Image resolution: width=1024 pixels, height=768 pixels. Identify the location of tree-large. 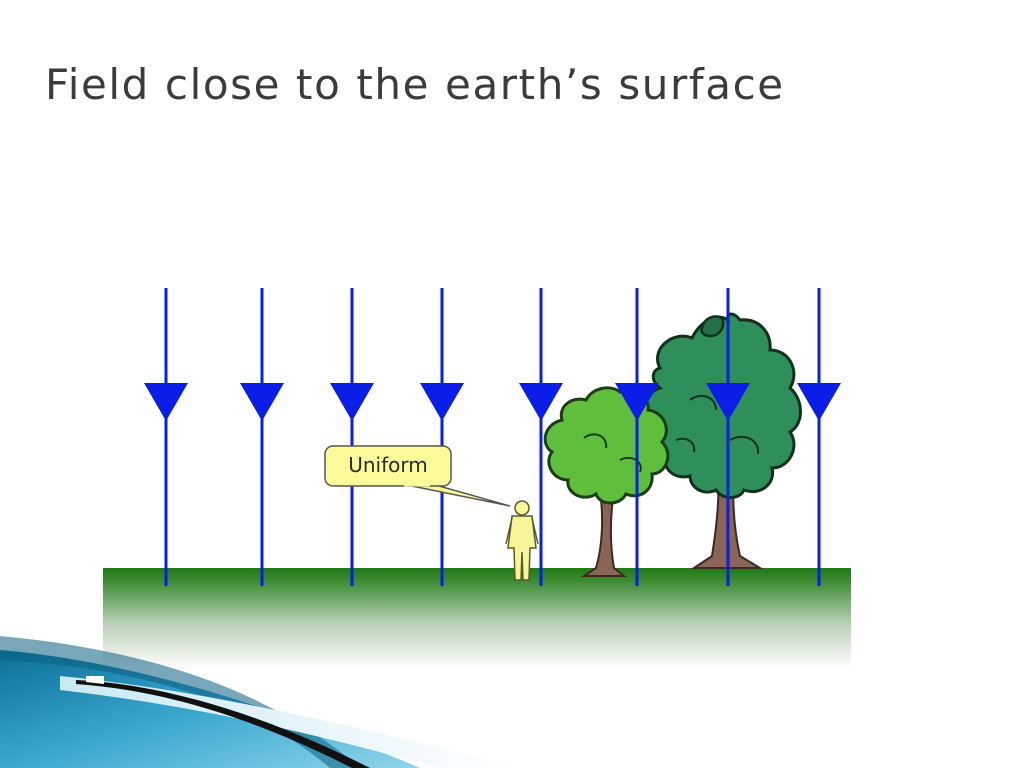
(723, 440).